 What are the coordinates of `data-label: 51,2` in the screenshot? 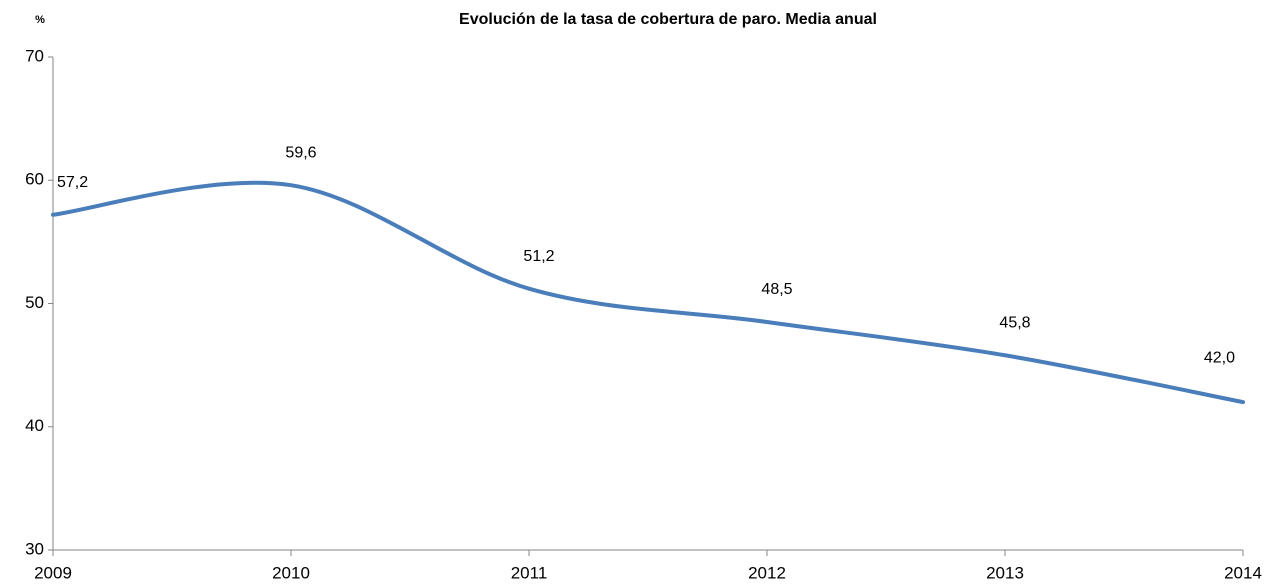 It's located at (538, 256).